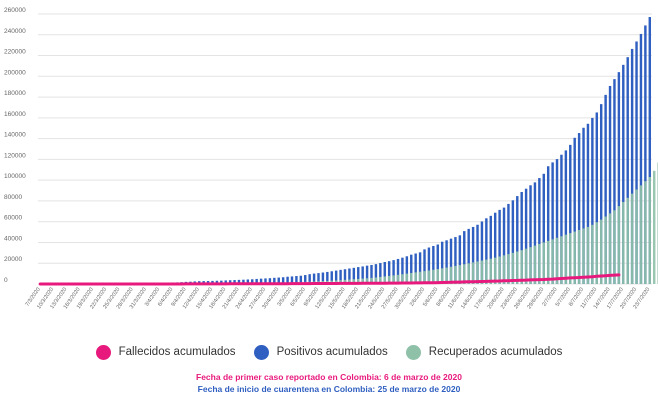 This screenshot has height=412, width=658. What do you see at coordinates (13, 197) in the screenshot?
I see `y-tick-label: 80000` at bounding box center [13, 197].